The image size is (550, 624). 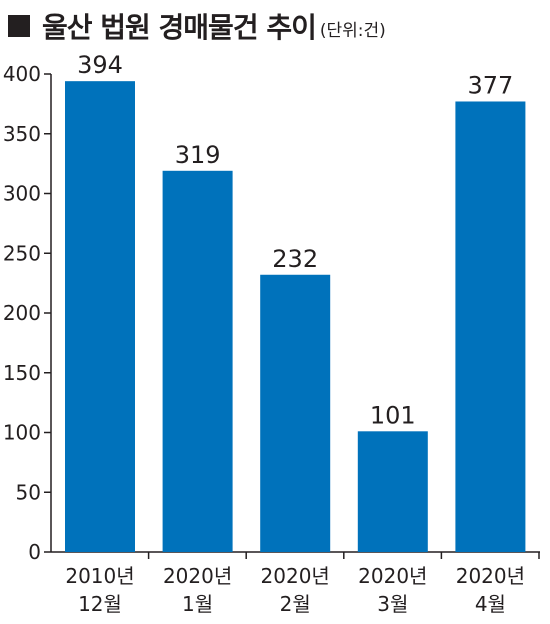 I want to click on data-label: 232, so click(x=295, y=259).